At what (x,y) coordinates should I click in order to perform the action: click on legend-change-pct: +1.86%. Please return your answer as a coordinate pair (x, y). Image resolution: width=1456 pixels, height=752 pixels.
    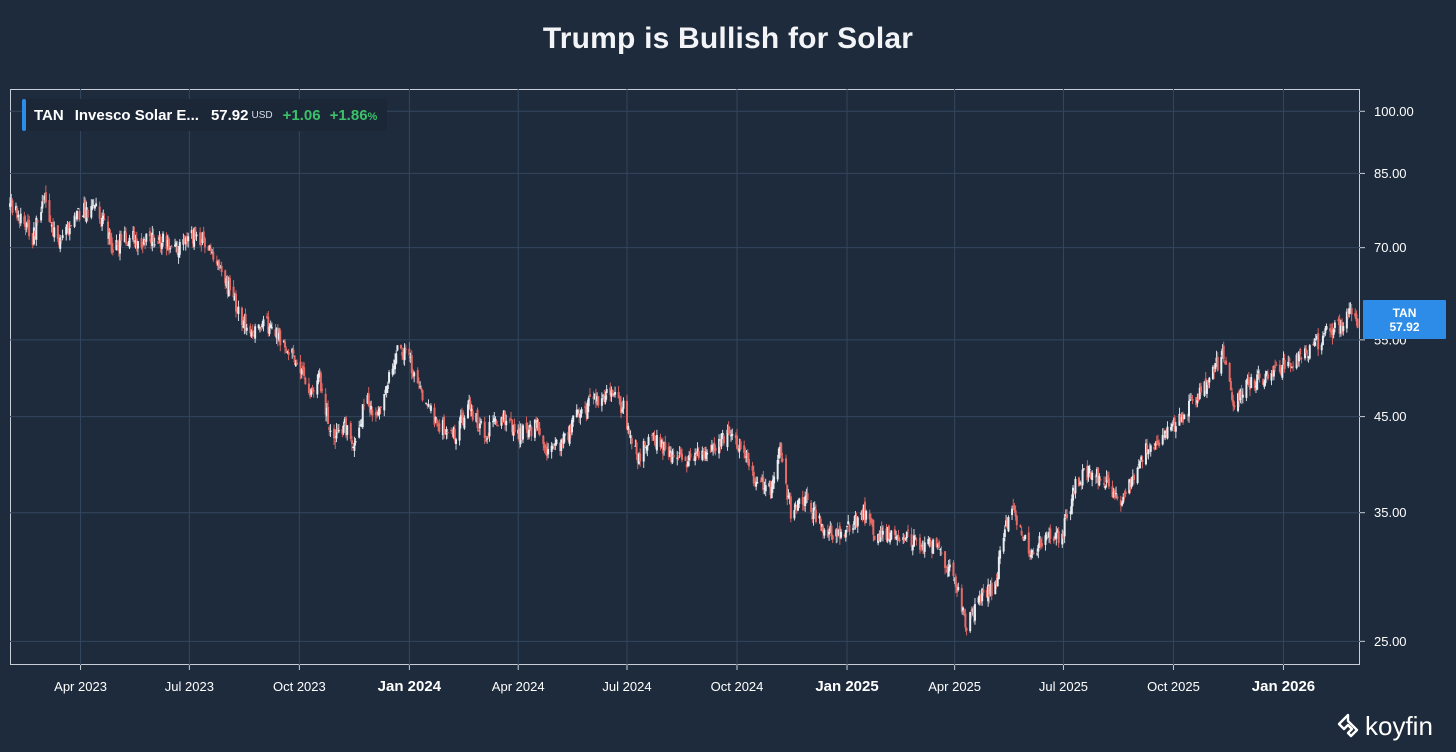
    Looking at the image, I should click on (354, 115).